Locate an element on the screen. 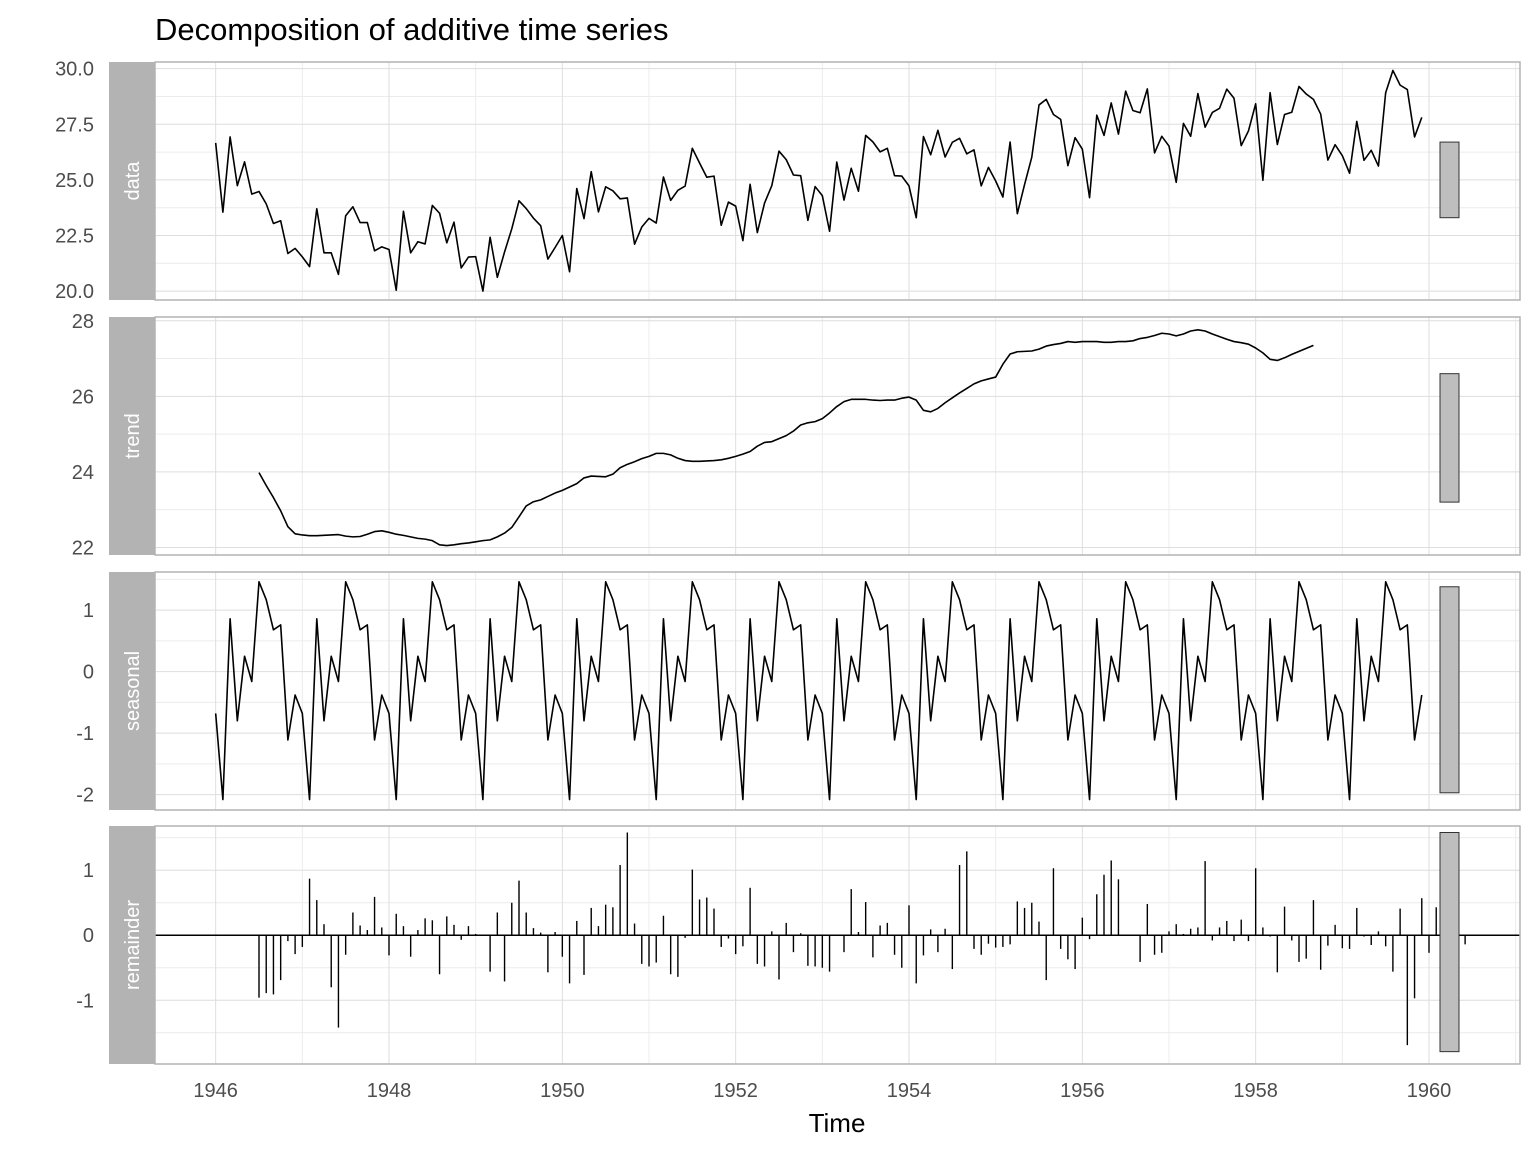  range-bar-trend is located at coordinates (1449, 438).